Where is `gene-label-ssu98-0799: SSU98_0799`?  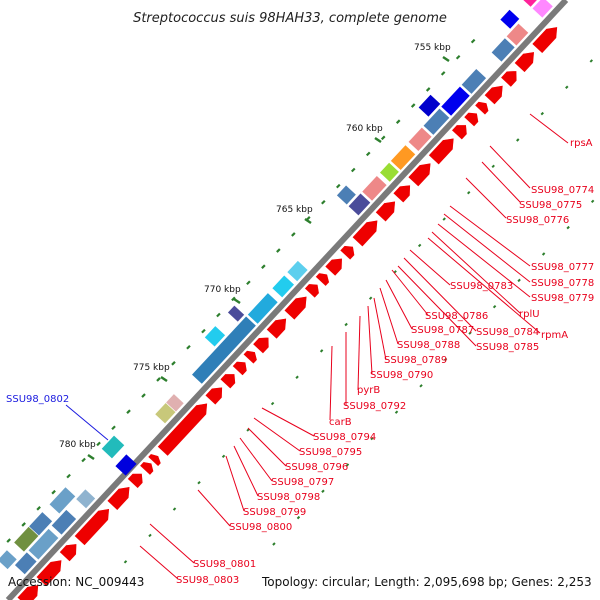
gene-label-ssu98-0799: SSU98_0799 is located at coordinates (274, 512).